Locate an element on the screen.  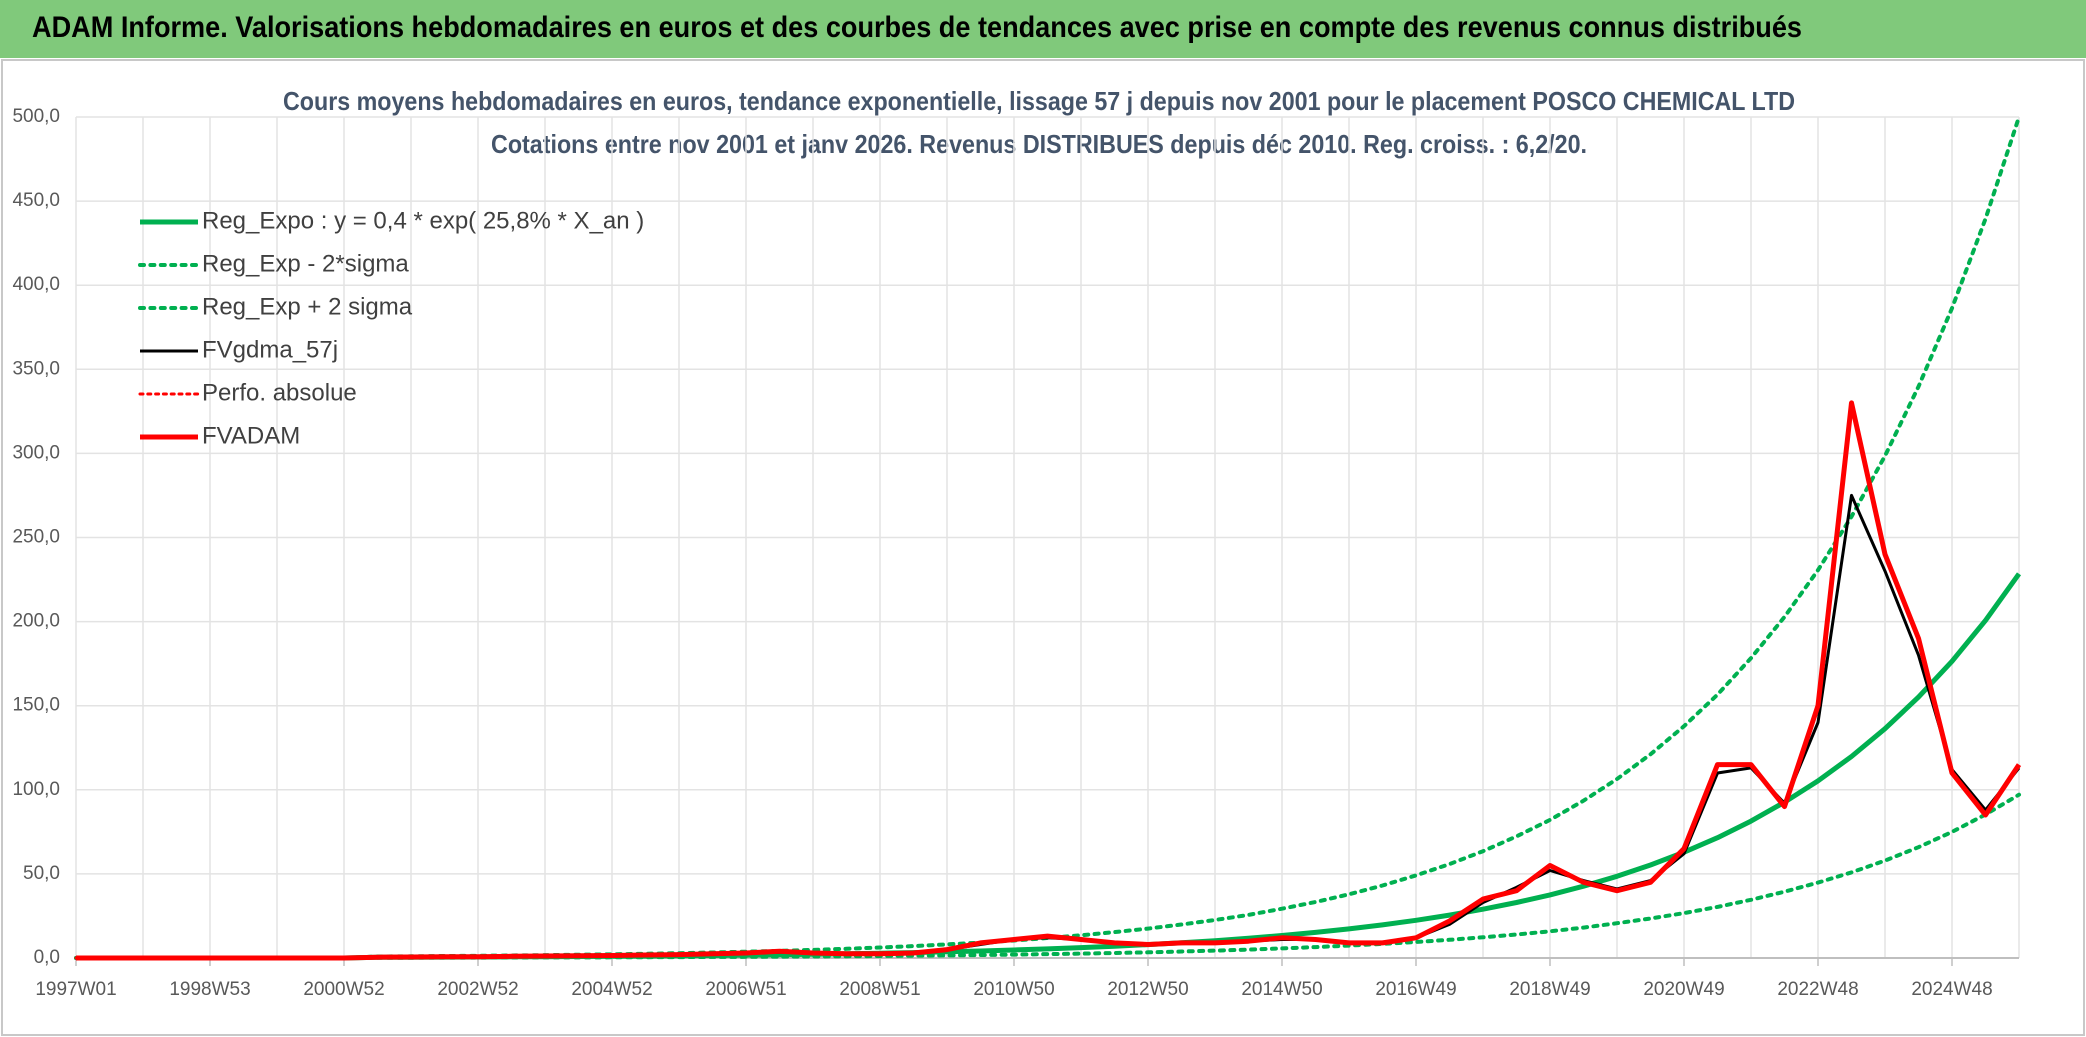
x-tick-label: 2014W50 is located at coordinates (1281, 989).